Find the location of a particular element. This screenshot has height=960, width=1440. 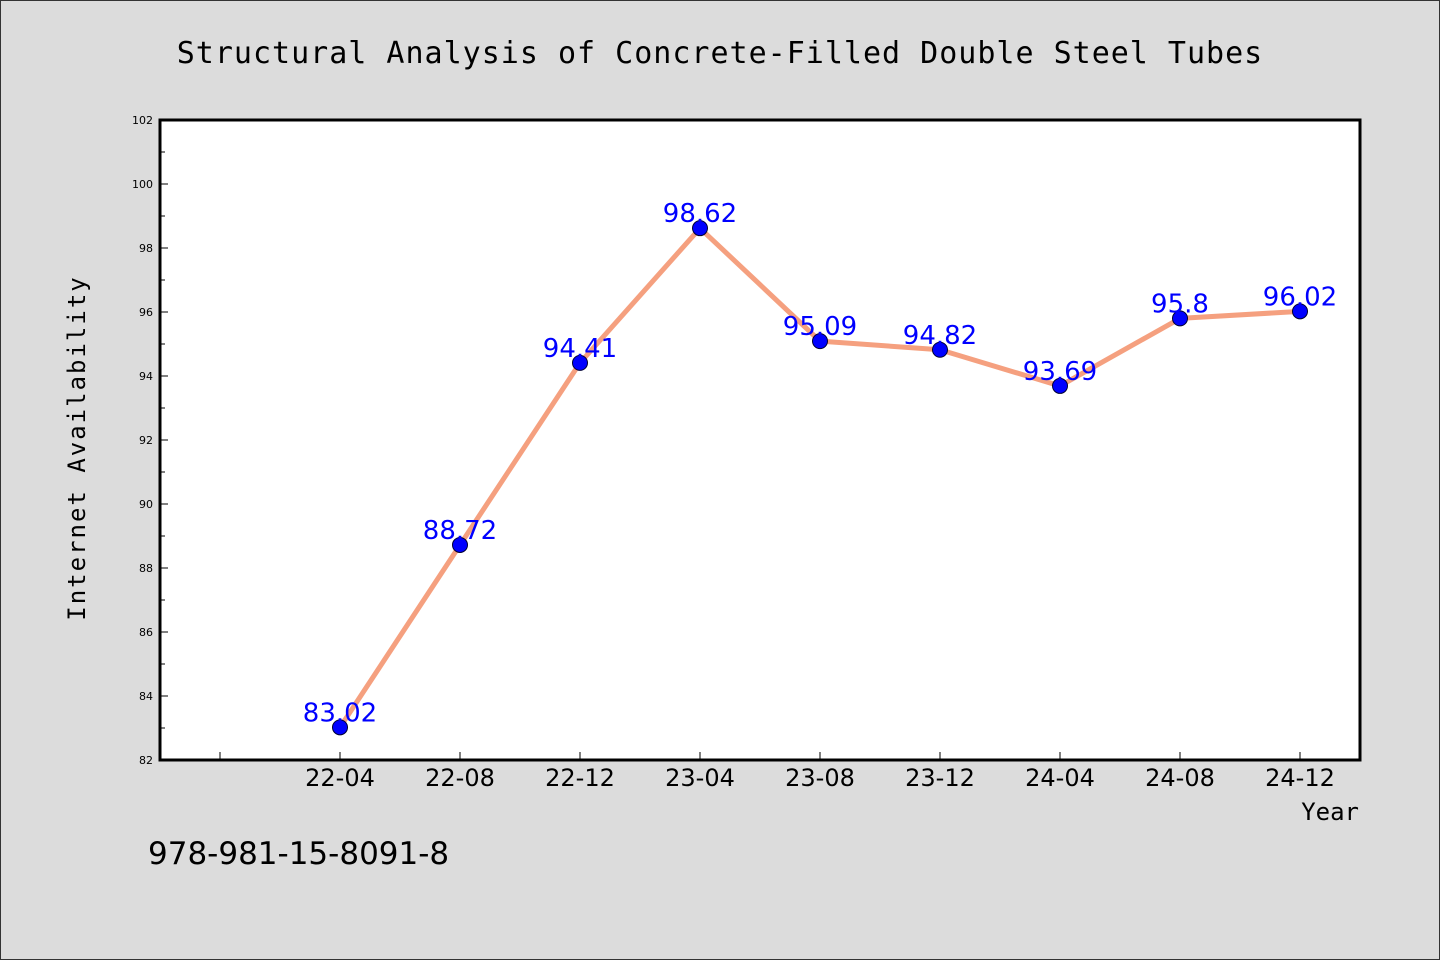

x-tick-label: 23-12 is located at coordinates (940, 778).